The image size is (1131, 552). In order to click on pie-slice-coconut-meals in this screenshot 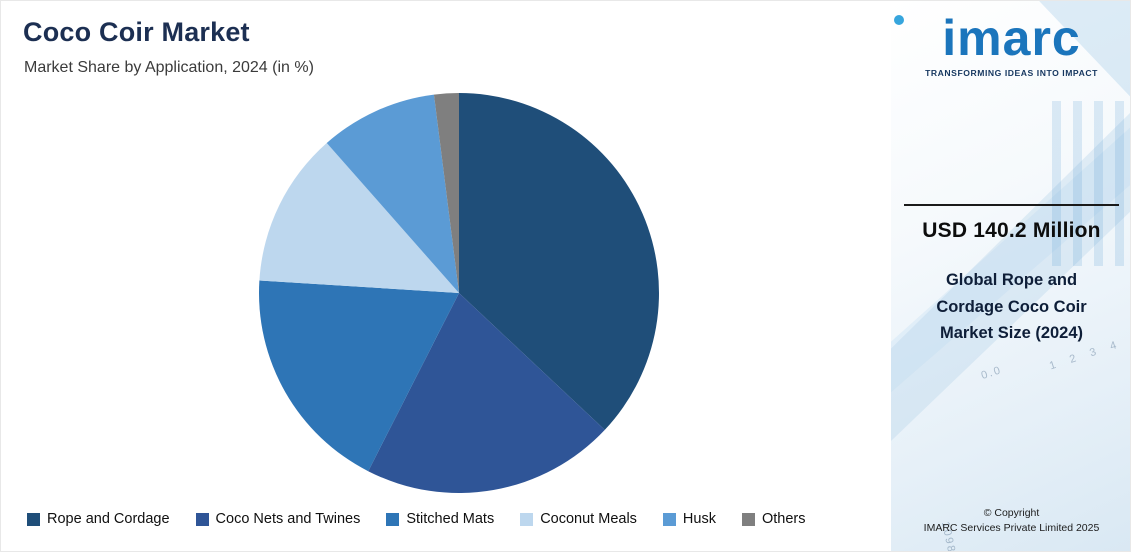, I will do `click(359, 217)`.